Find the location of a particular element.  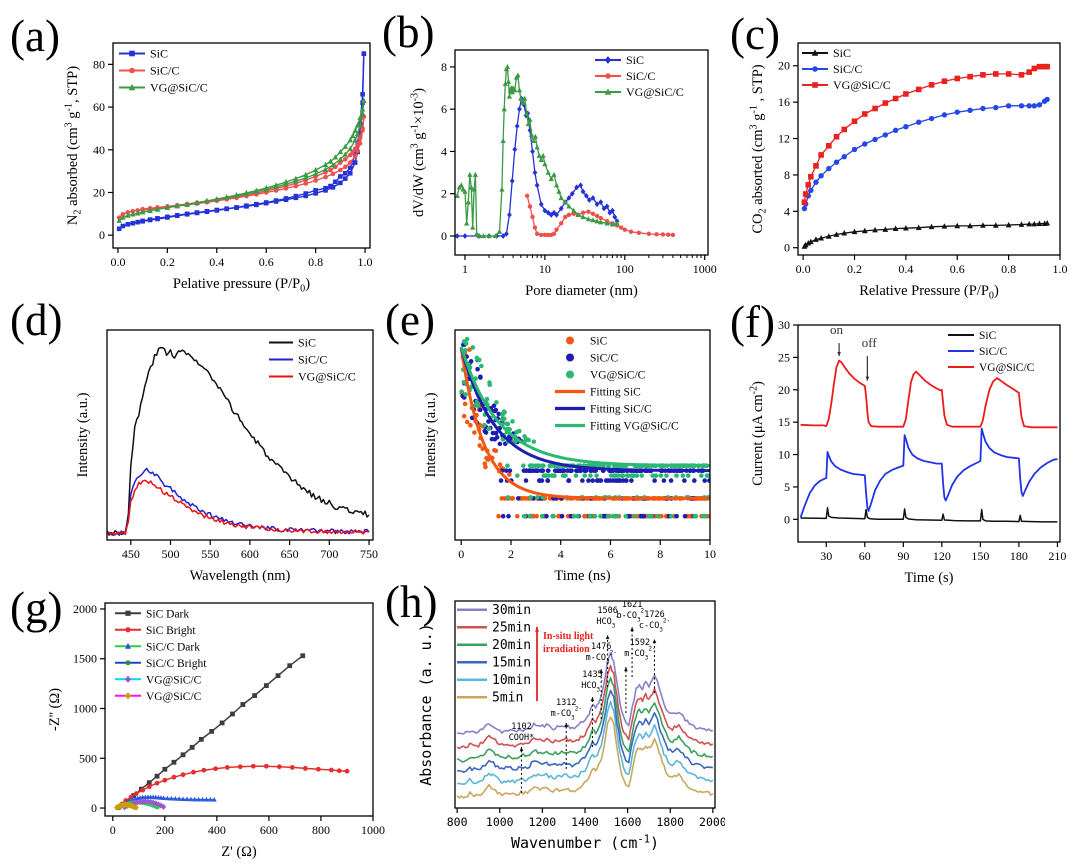

svg-text: Absorbance (a. u.) is located at coordinates (426, 704).